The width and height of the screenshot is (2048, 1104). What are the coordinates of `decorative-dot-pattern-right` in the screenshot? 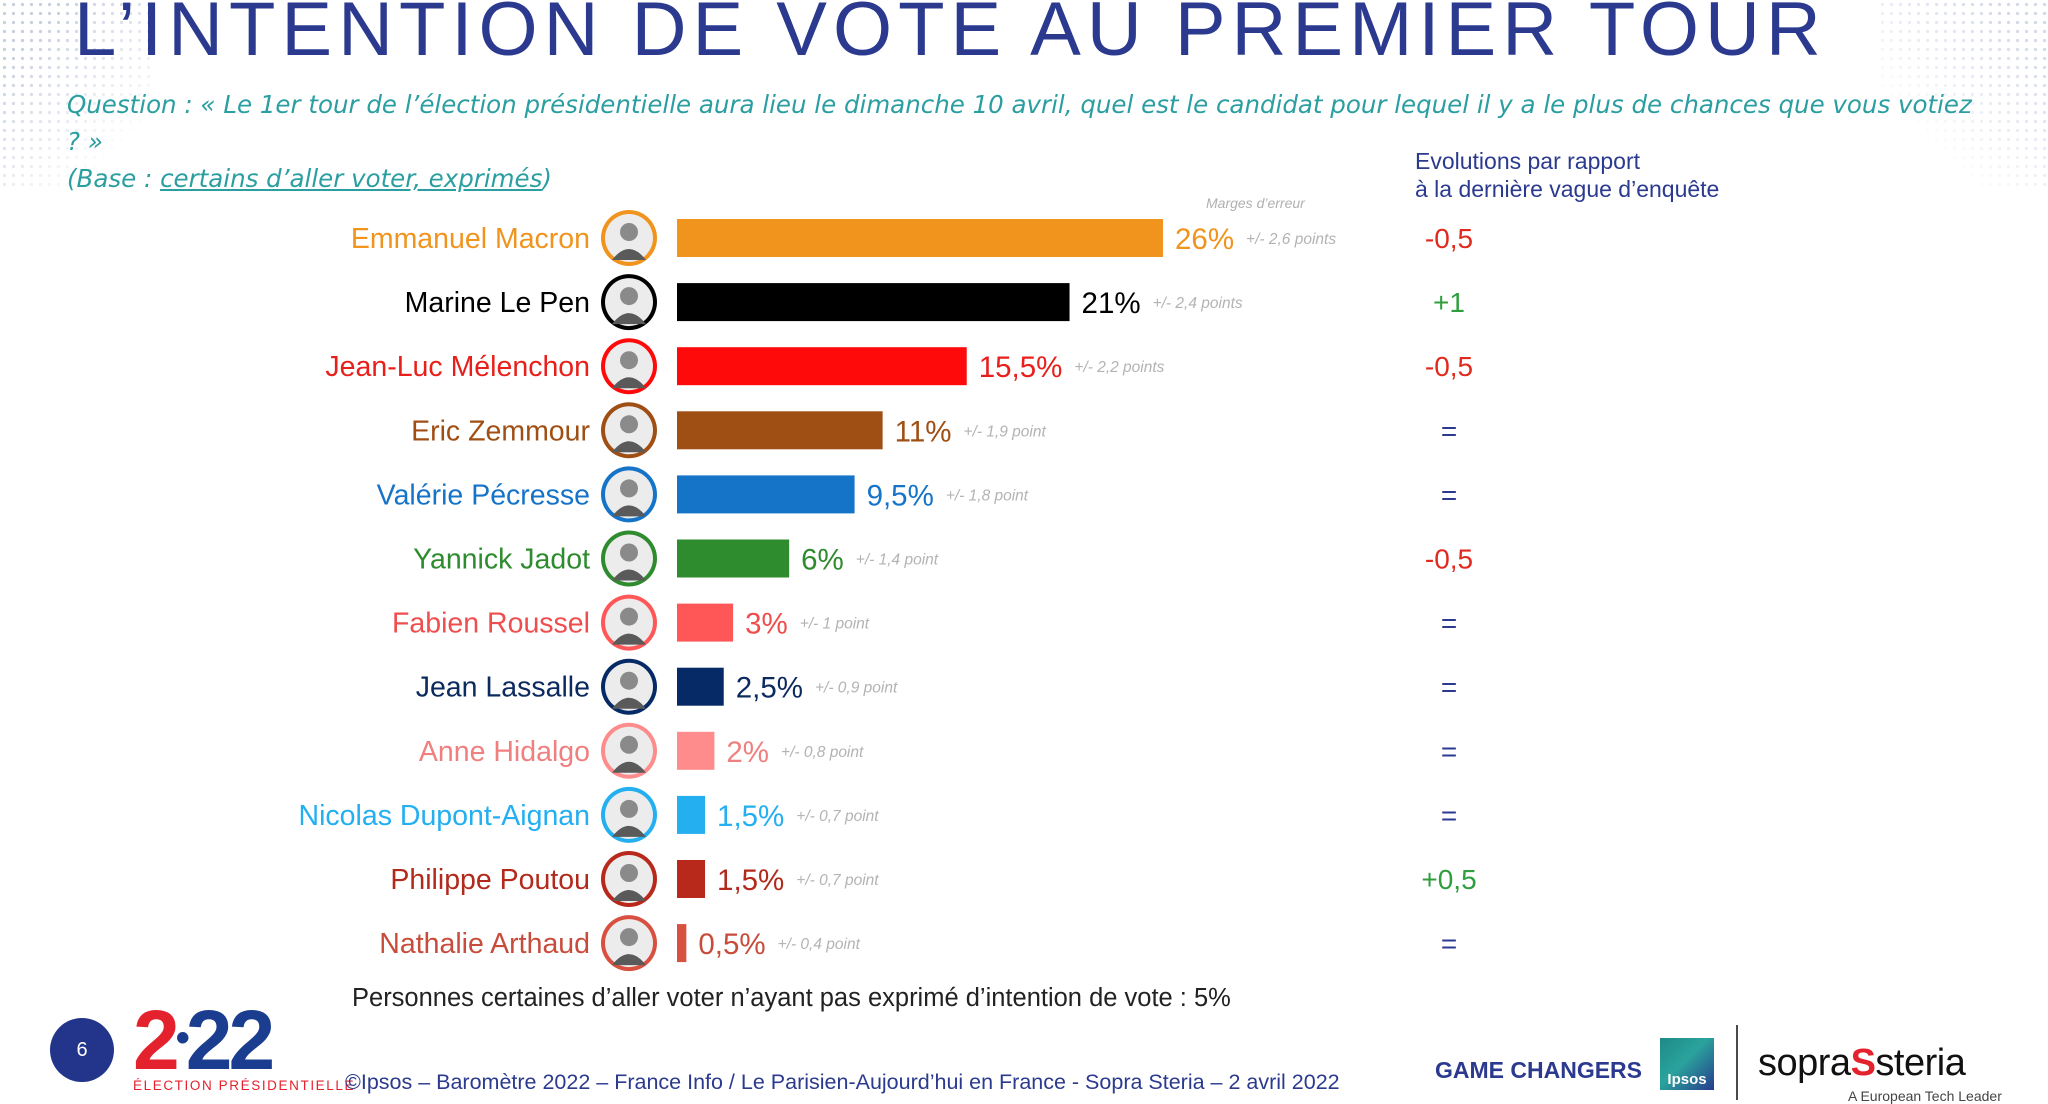 It's located at (1963, 95).